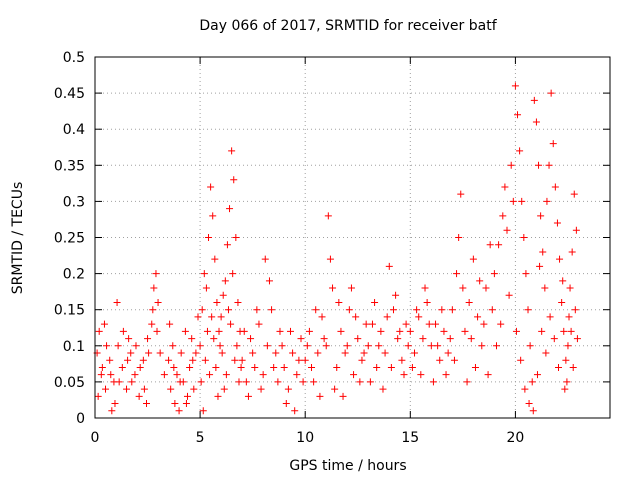 The height and width of the screenshot is (480, 640). I want to click on y-tick-label: 0, so click(80, 419).